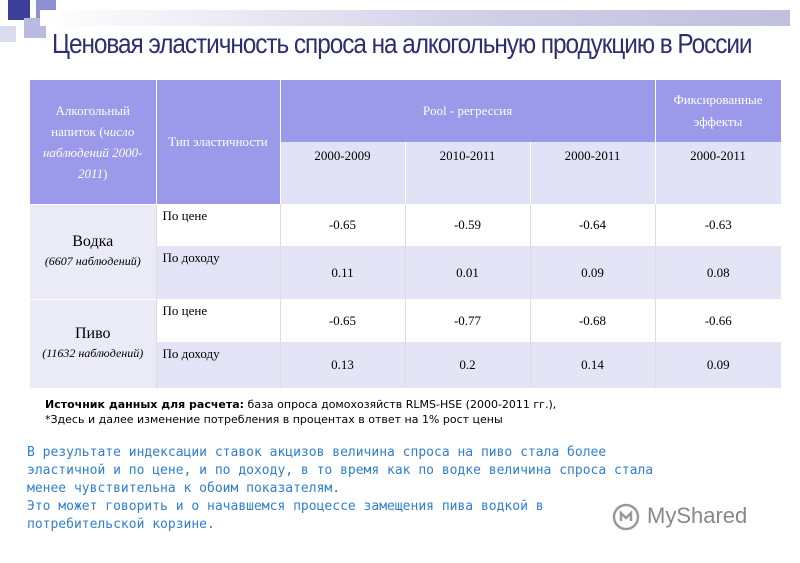  What do you see at coordinates (342, 272) in the screenshot?
I see `value-cell: 0.11` at bounding box center [342, 272].